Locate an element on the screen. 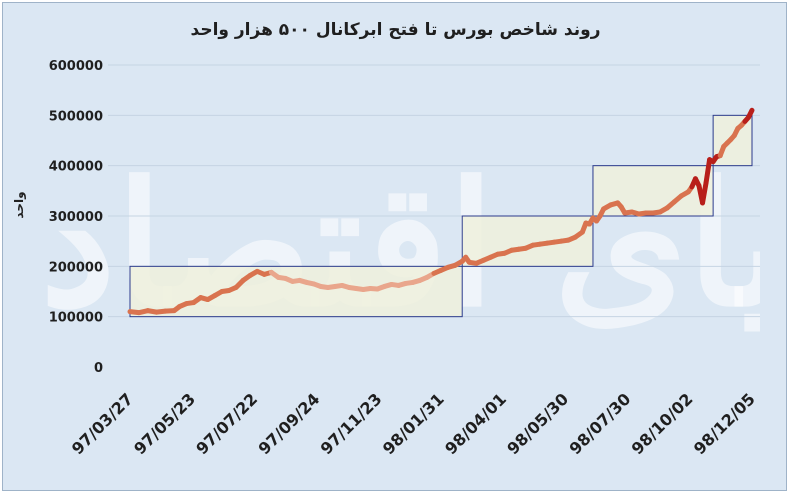  x-tick-label: 98/07/30 is located at coordinates (599, 423).